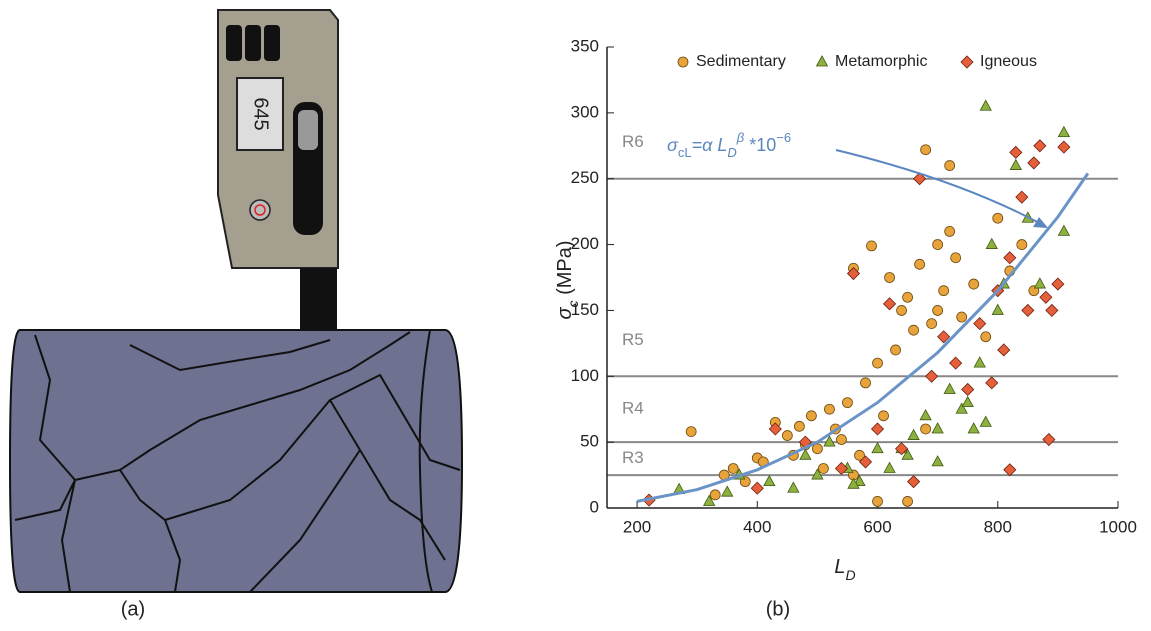 This screenshot has width=1151, height=631. I want to click on panel-caption: (a), so click(133, 609).